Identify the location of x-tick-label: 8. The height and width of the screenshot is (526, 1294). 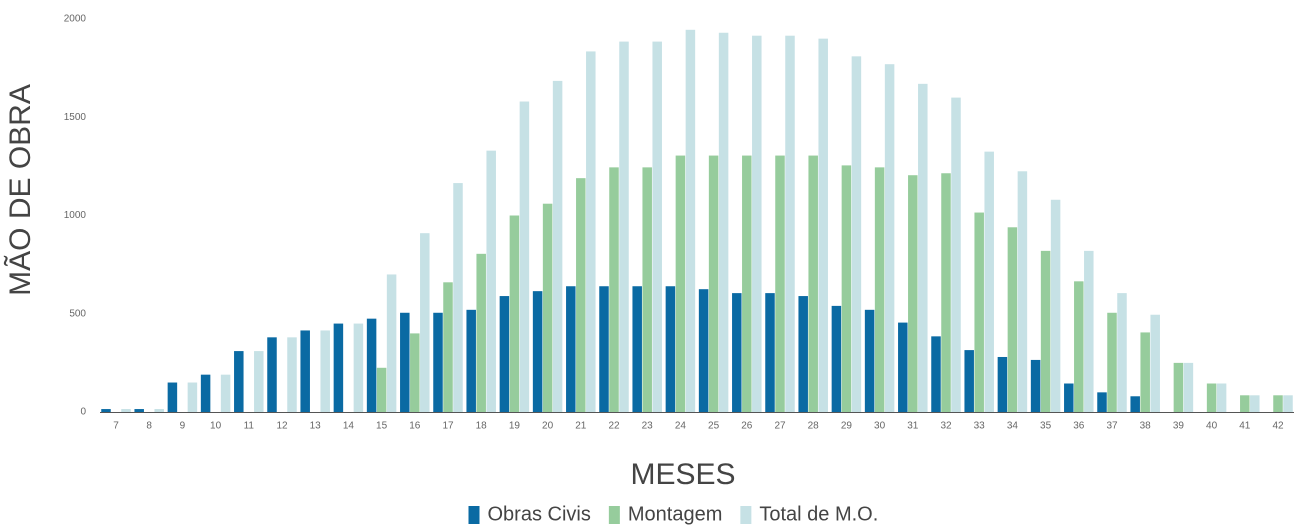
(149, 426).